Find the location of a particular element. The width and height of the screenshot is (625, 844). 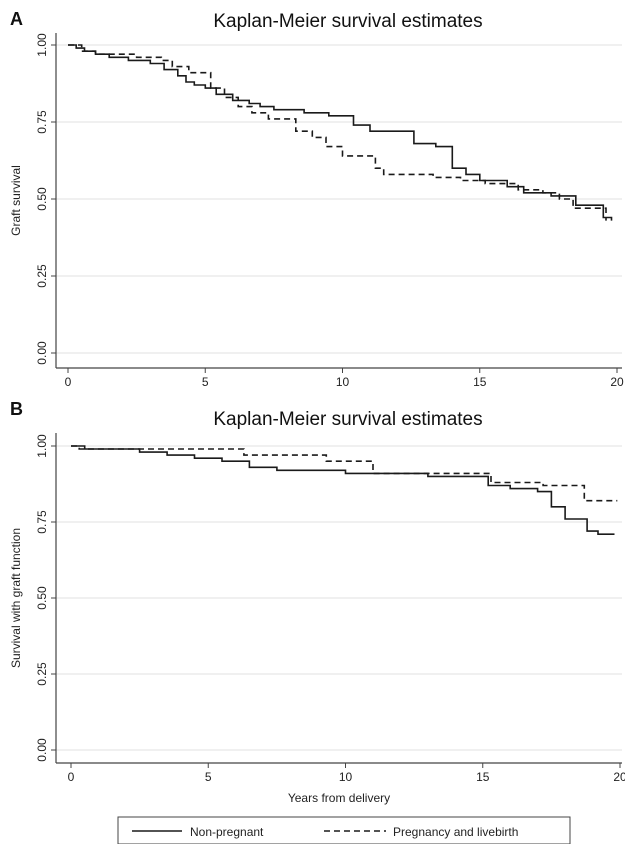

legend: Non-pregnant Pregnancy and livebirth is located at coordinates (344, 830).